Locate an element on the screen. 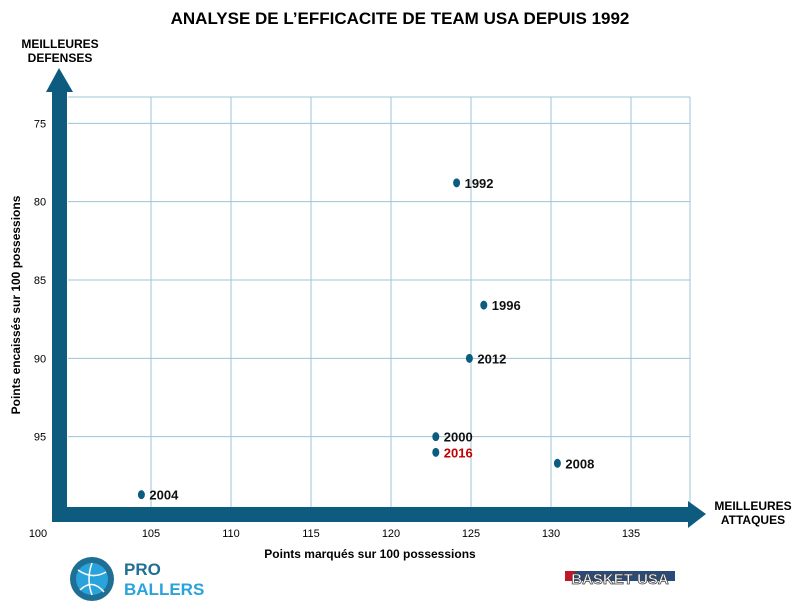  basket-usa-logo: BASKET USA is located at coordinates (620, 579).